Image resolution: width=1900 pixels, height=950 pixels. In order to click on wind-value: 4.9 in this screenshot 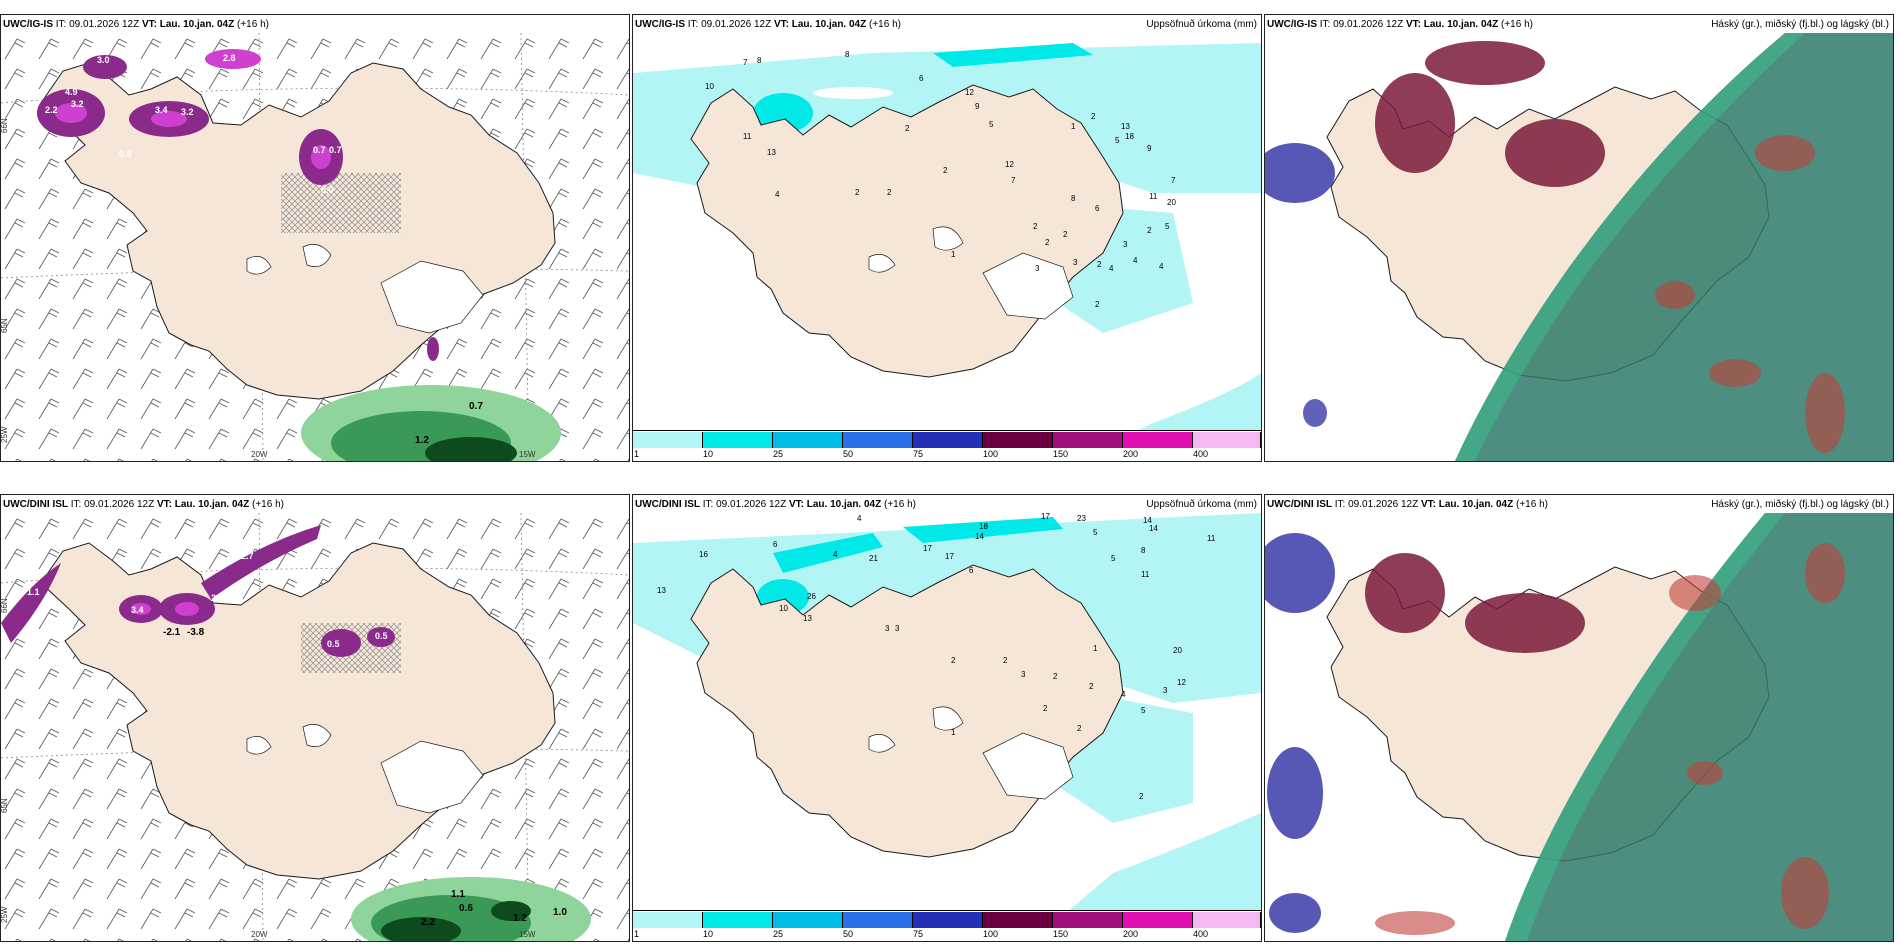, I will do `click(71, 92)`.